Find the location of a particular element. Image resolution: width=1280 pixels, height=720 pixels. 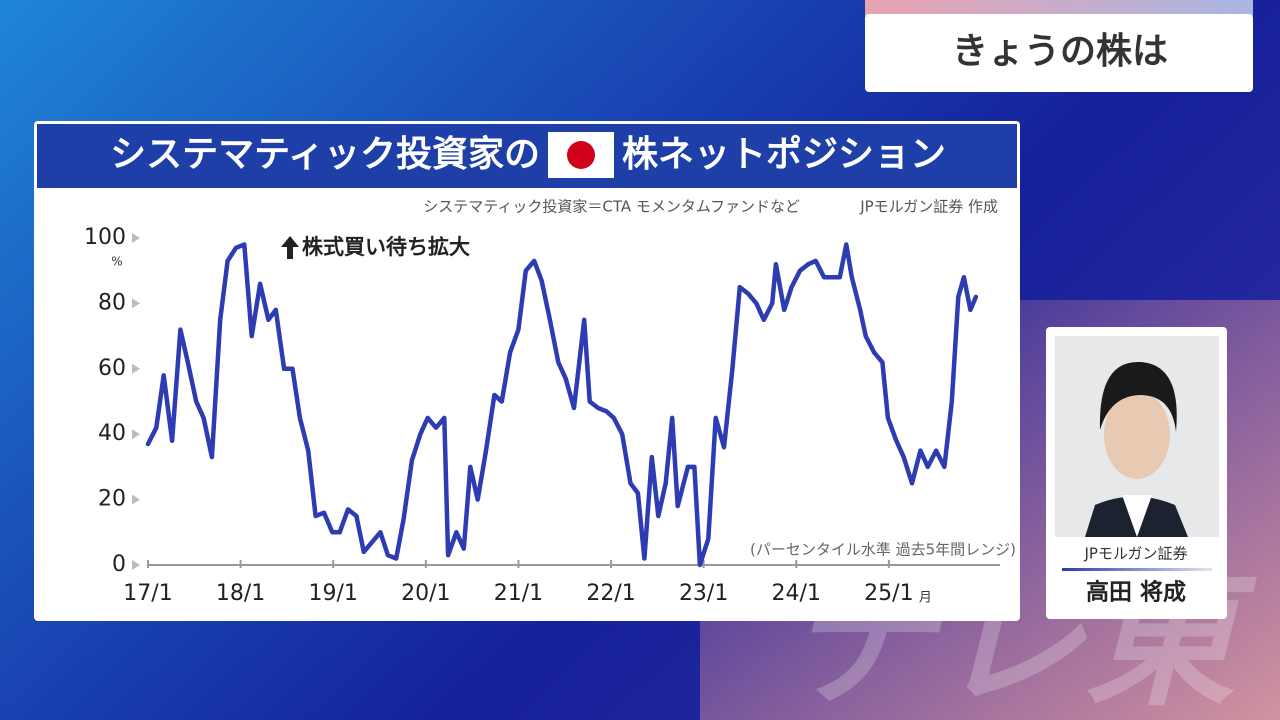

header-box is located at coordinates (1059, 53).